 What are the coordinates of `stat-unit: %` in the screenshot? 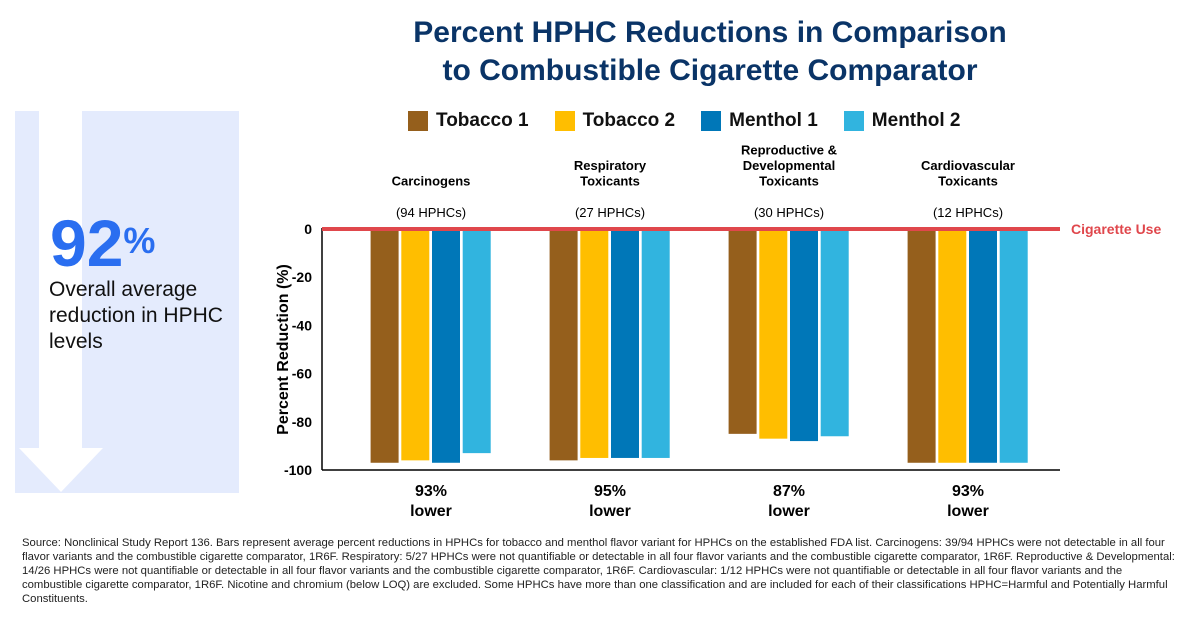 It's located at (139, 240).